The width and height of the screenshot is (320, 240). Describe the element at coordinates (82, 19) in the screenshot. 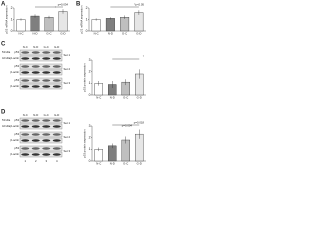

I see `y-axis-label: p21 mRNA expression` at that location.